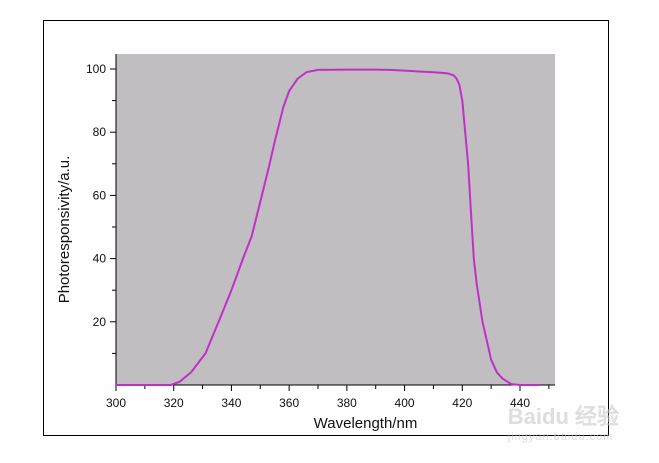  I want to click on x-tick-label: 440, so click(520, 403).